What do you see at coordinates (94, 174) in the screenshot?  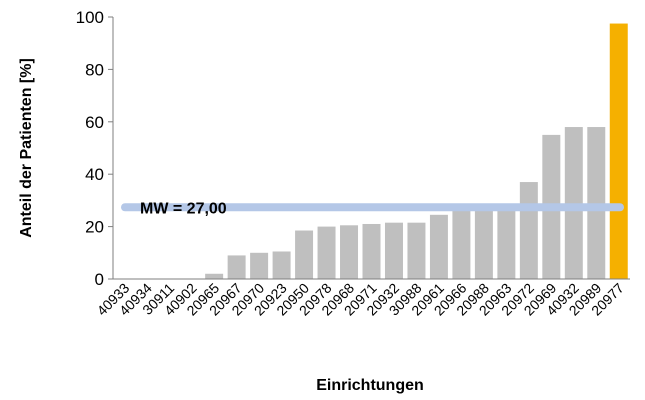 I see `y-tick-label: 40` at bounding box center [94, 174].